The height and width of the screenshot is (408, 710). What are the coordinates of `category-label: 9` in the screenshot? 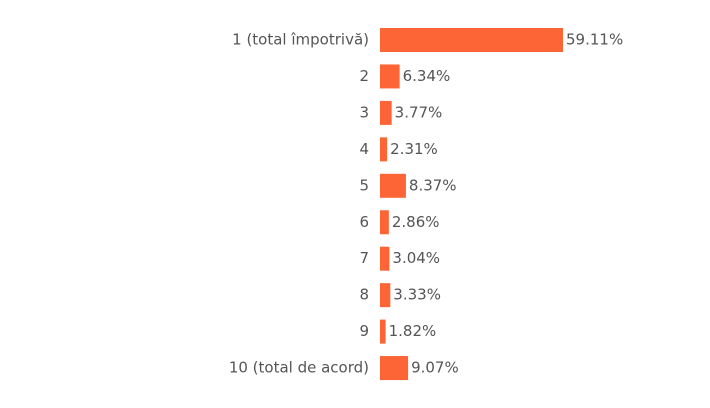 It's located at (364, 331).